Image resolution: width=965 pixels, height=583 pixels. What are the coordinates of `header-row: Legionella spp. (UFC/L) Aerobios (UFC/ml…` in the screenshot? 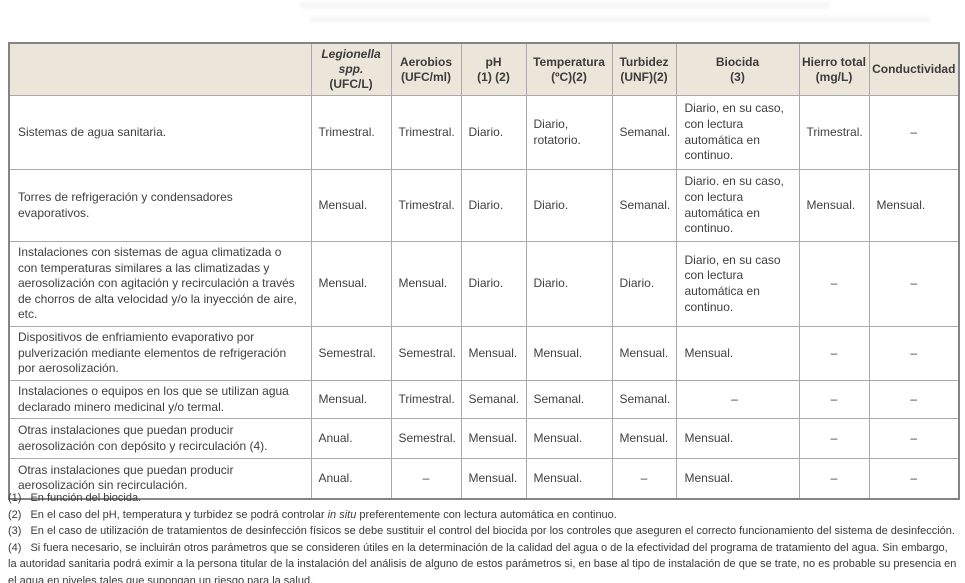 It's located at (484, 69).